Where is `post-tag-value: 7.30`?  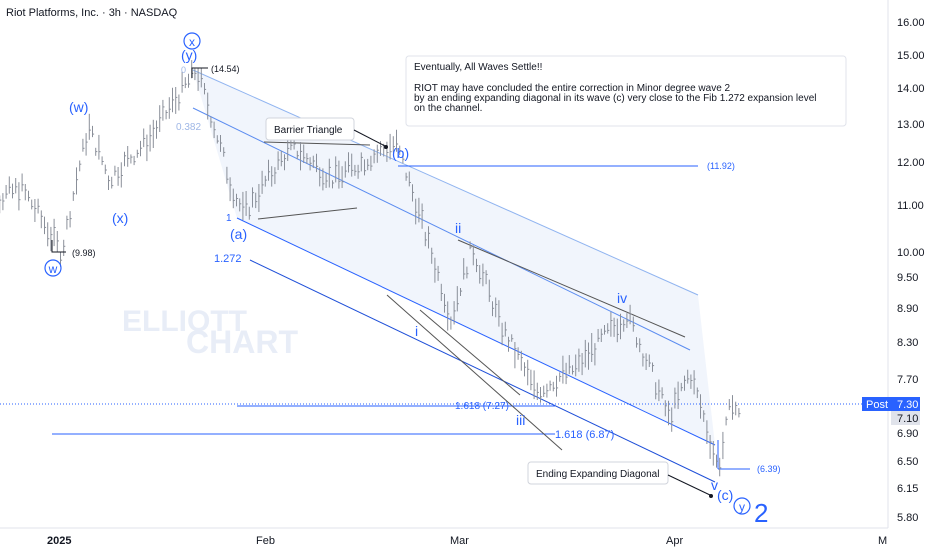 post-tag-value: 7.30 is located at coordinates (907, 405).